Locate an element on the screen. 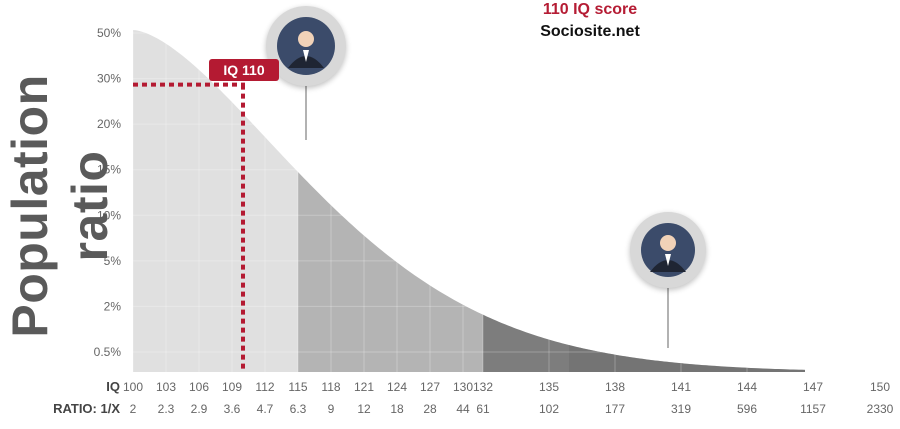  iq-row-label: IQ is located at coordinates (113, 386).